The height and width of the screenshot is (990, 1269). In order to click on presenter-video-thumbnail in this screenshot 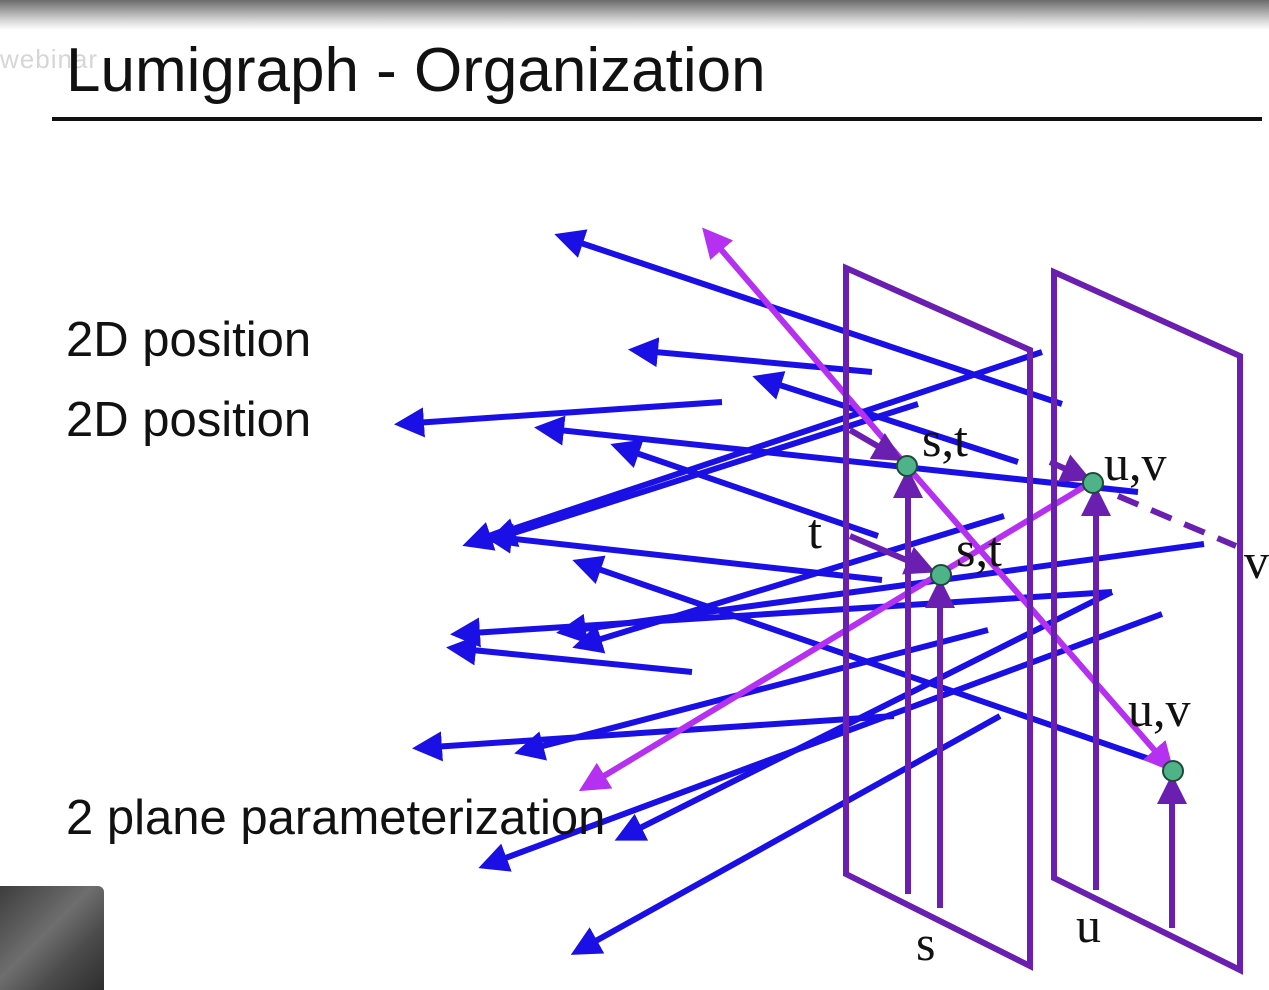, I will do `click(52, 938)`.